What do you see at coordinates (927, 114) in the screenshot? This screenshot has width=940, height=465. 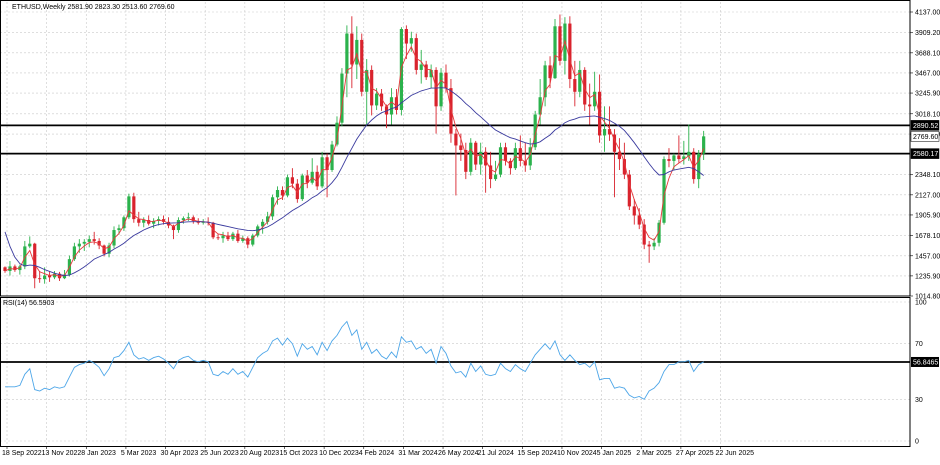 I see `price-tick-label: 3018.10` at bounding box center [927, 114].